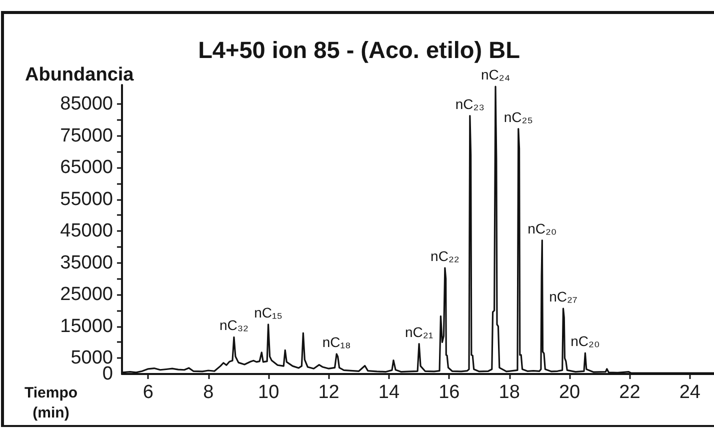 The height and width of the screenshot is (428, 714). Describe the element at coordinates (79, 75) in the screenshot. I see `y-axis-title: Abundancia` at that location.